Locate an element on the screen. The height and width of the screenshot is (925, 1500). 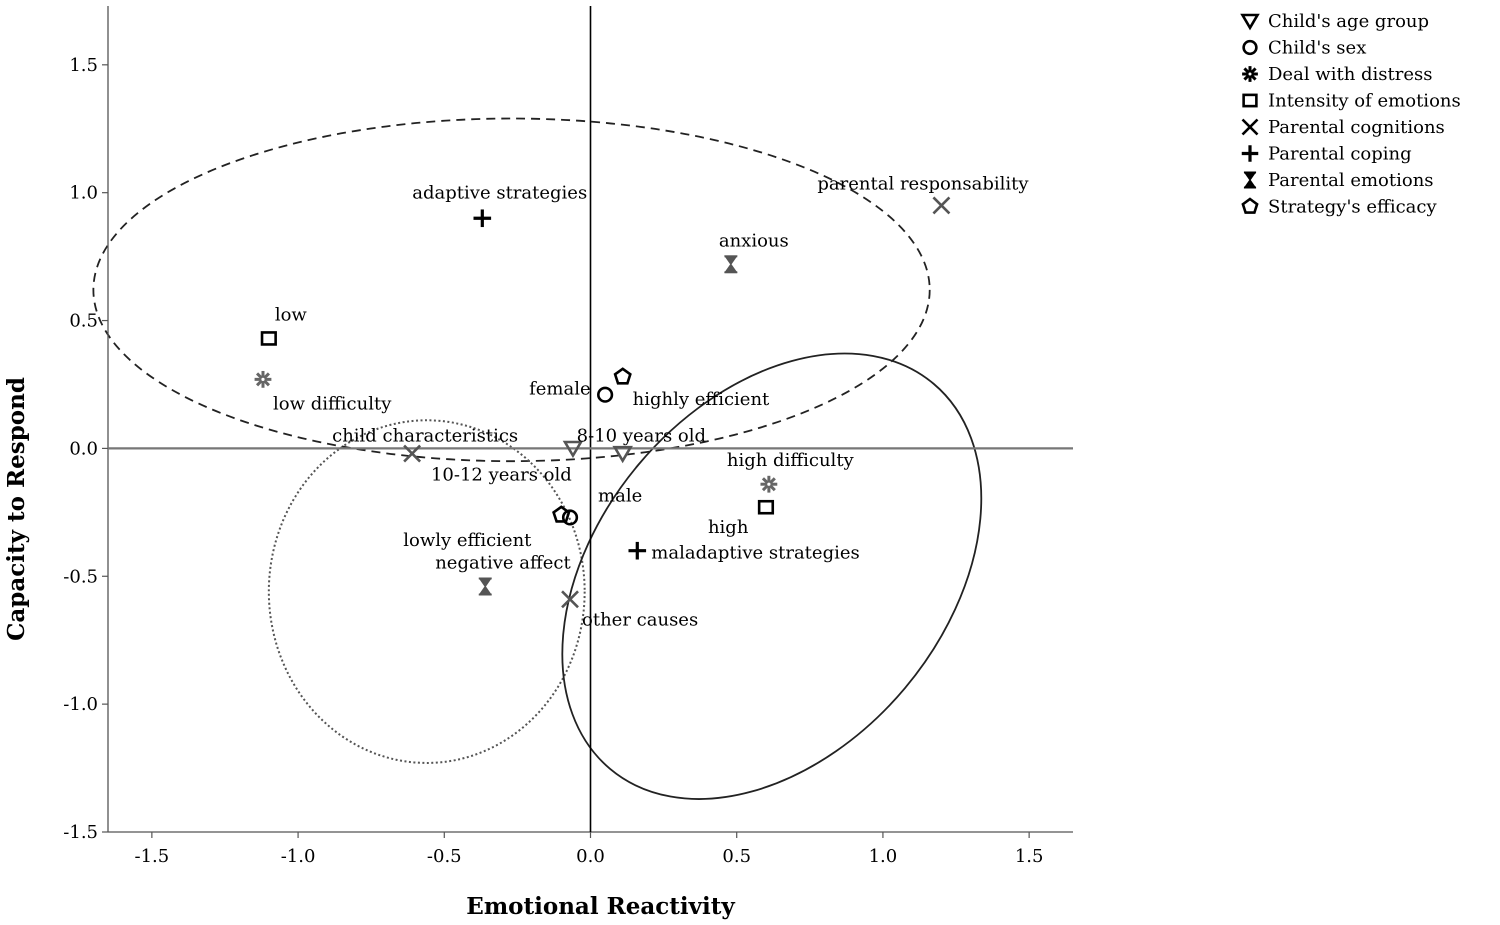
x-axis-title: Emotional Reactivity is located at coordinates (600, 906).